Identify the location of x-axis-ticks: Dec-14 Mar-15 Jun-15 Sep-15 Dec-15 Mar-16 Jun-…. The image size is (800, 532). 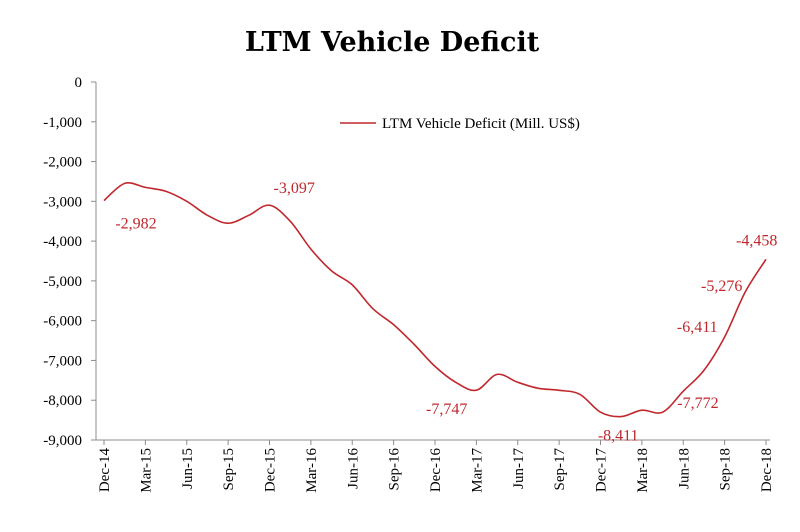
(436, 466).